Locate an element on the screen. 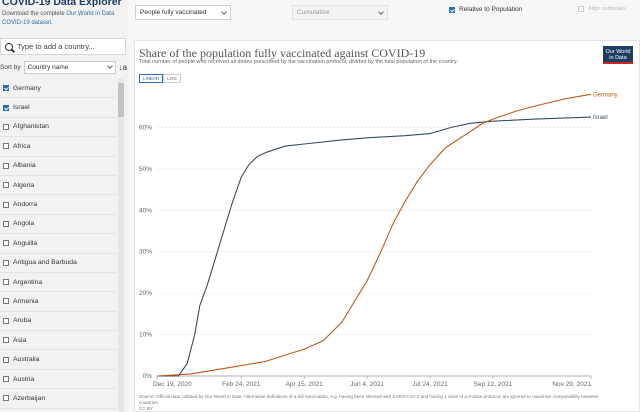 The image size is (640, 412). country-label: Australia is located at coordinates (26, 360).